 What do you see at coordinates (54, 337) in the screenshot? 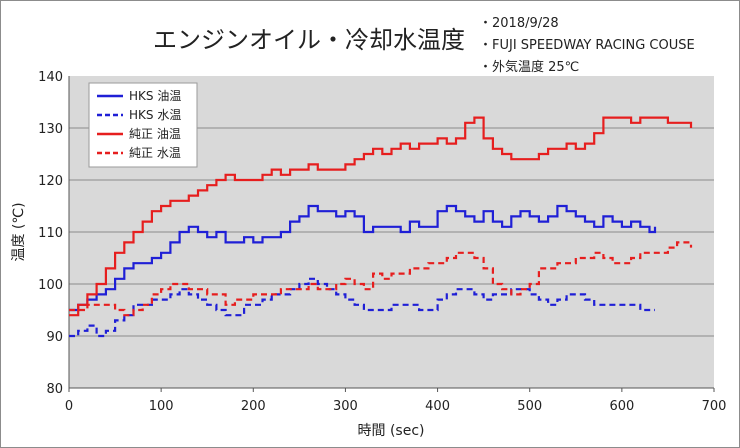
I see `y-tick-label-1: 90` at bounding box center [54, 337].